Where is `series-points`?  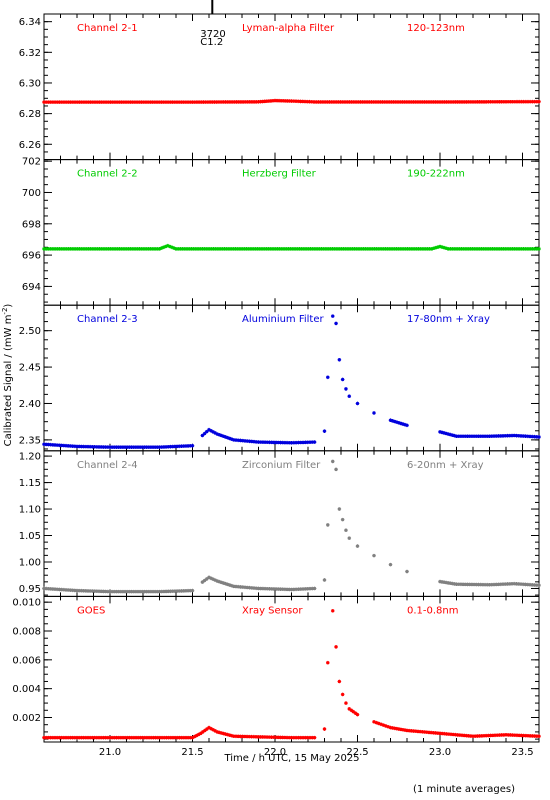
series-points is located at coordinates (291, 674).